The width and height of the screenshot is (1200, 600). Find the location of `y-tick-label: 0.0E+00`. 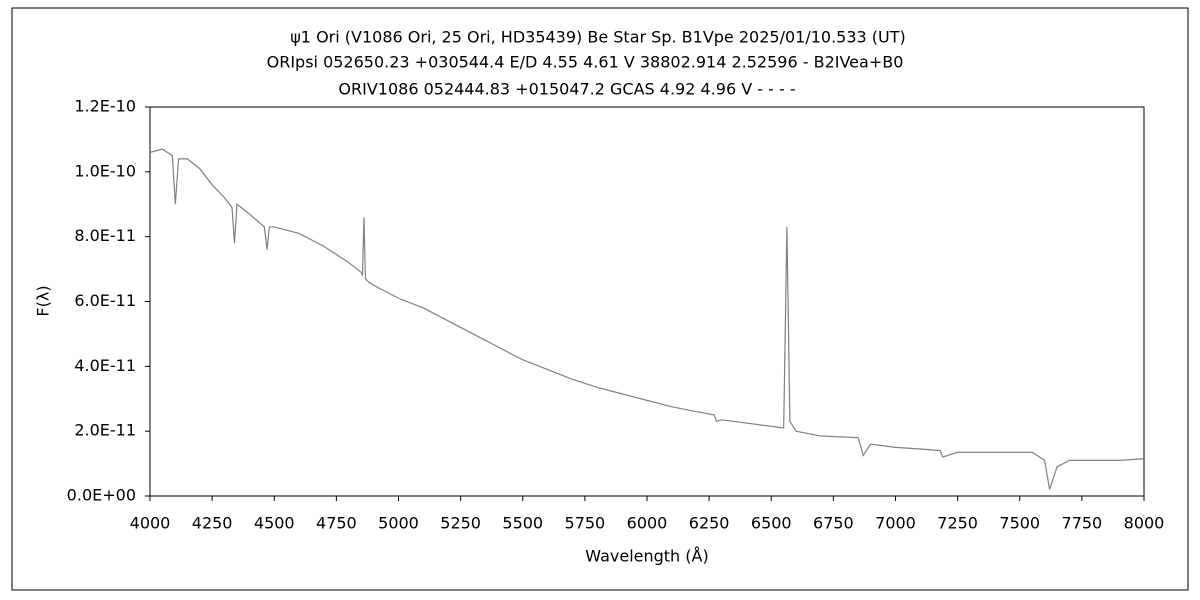

y-tick-label: 0.0E+00 is located at coordinates (101, 495).